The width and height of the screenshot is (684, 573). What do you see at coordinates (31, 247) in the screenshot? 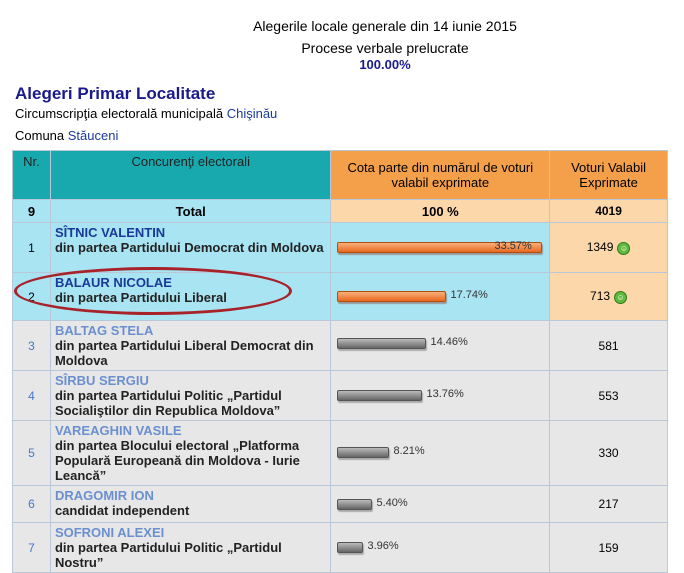
I see `row-nr: 1` at bounding box center [31, 247].